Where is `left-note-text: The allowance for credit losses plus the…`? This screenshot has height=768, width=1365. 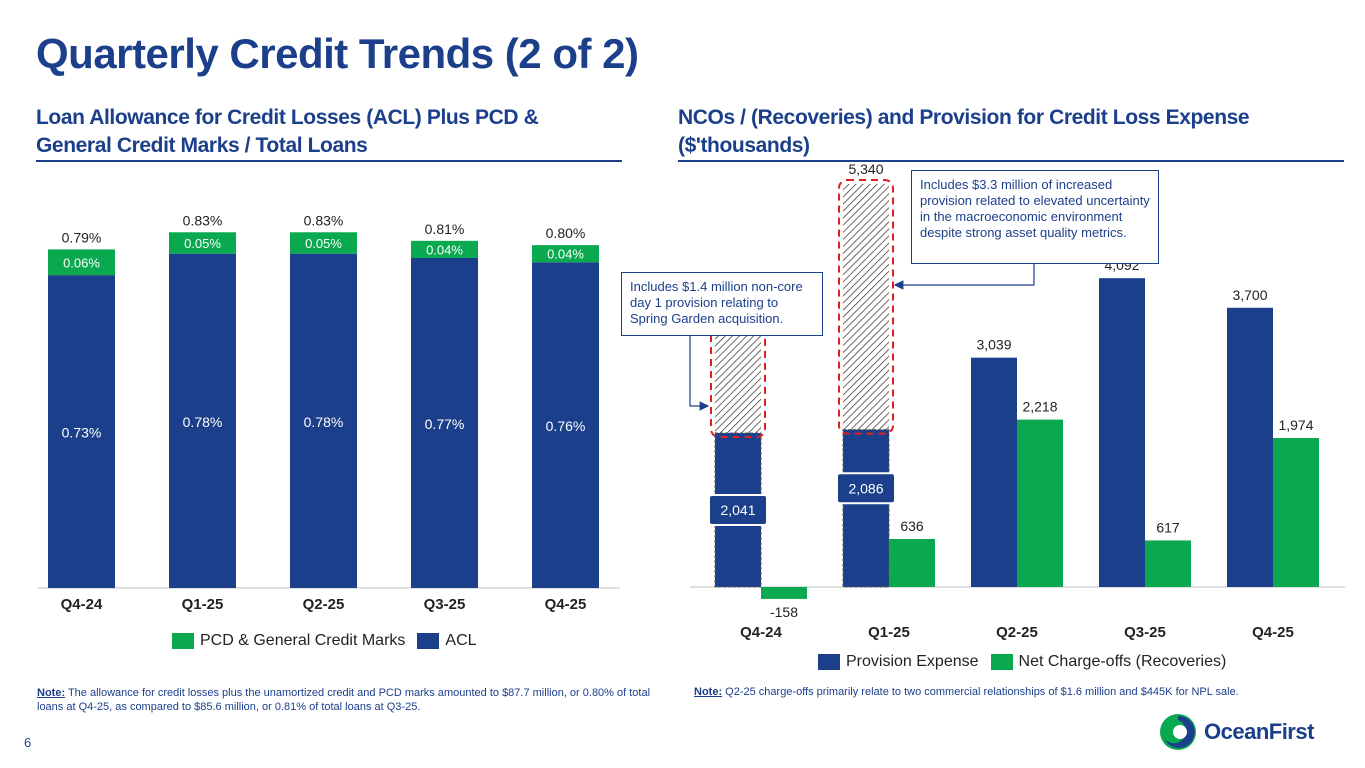 left-note-text: The allowance for credit losses plus the… is located at coordinates (344, 700).